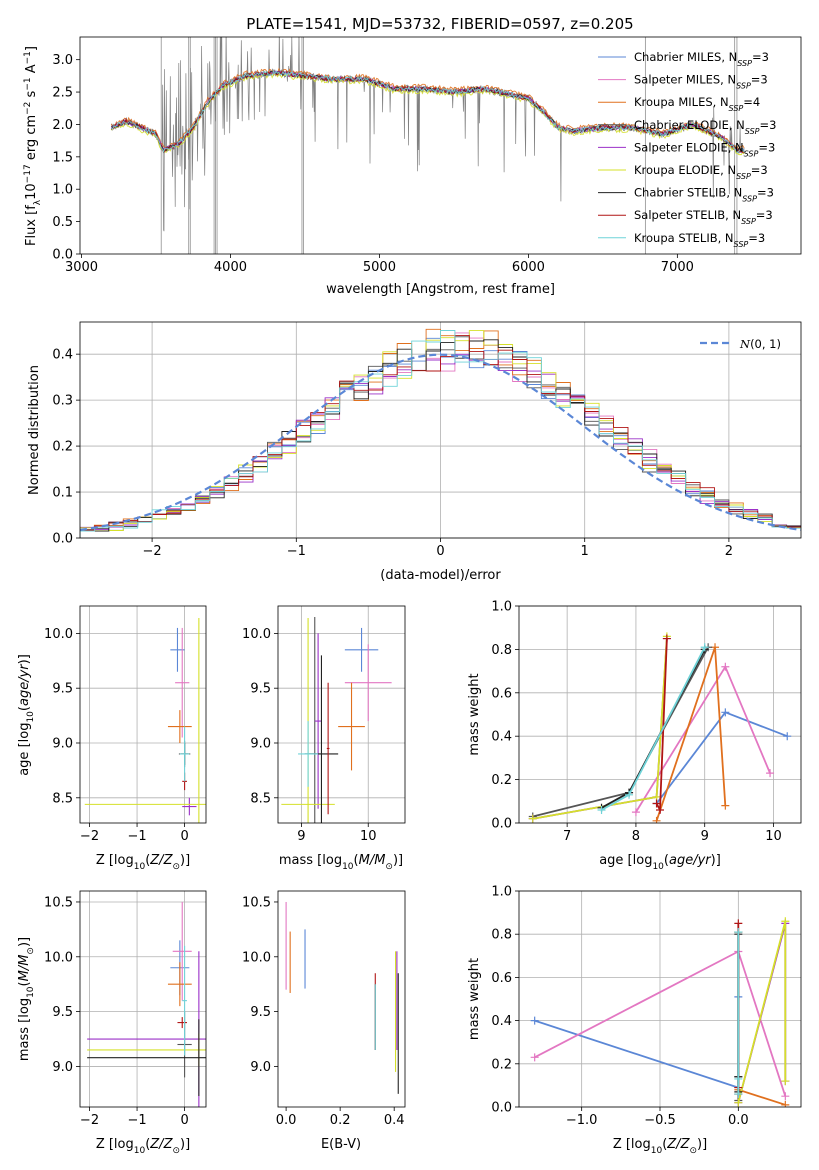 The height and width of the screenshot is (1170, 819). I want to click on model-spectrum, so click(428, 111).